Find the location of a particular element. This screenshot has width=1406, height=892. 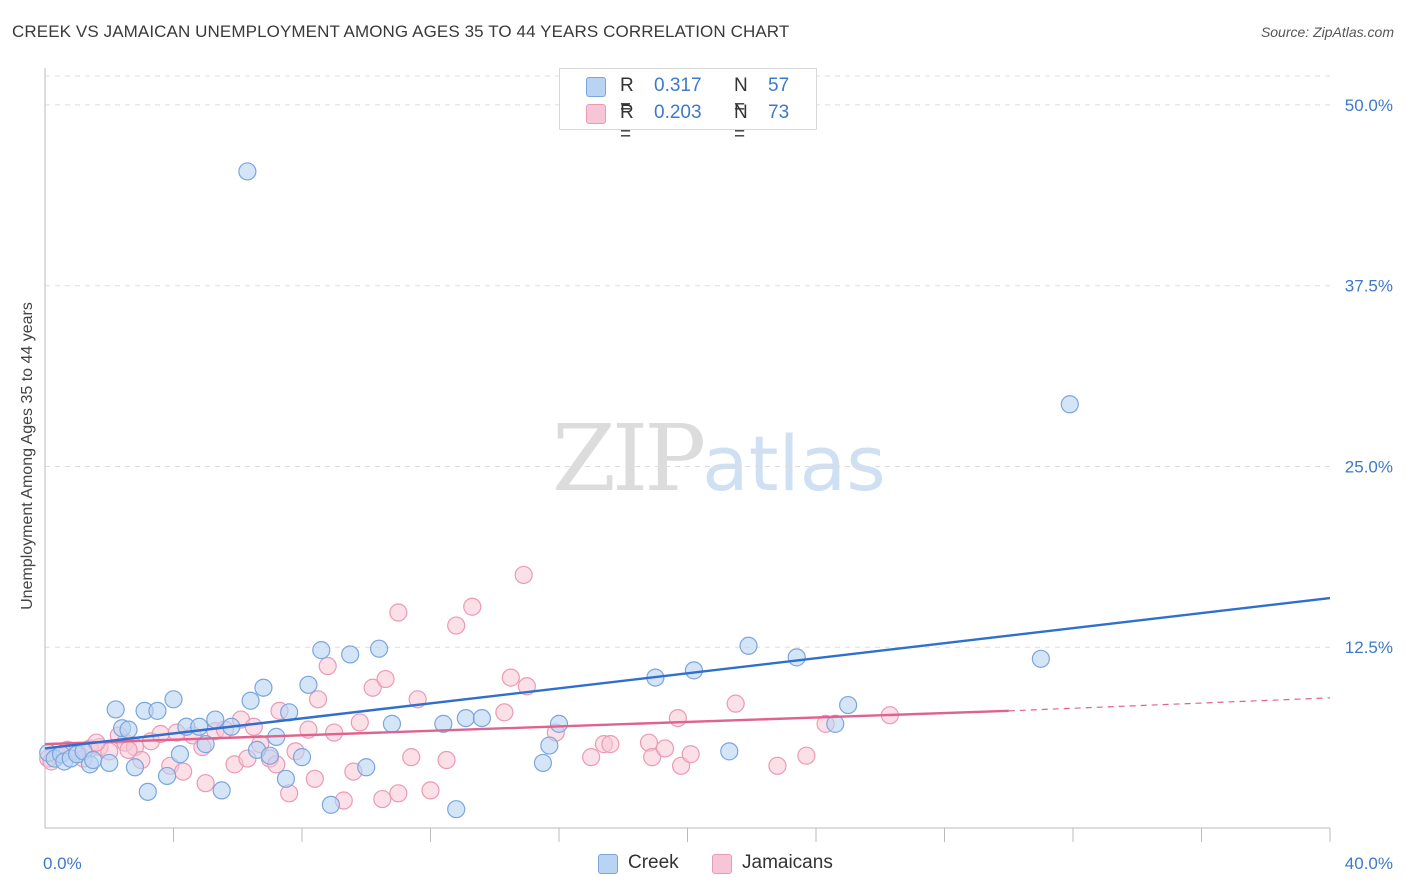

series-legend: Creek Jamaicans is located at coordinates (703, 866).